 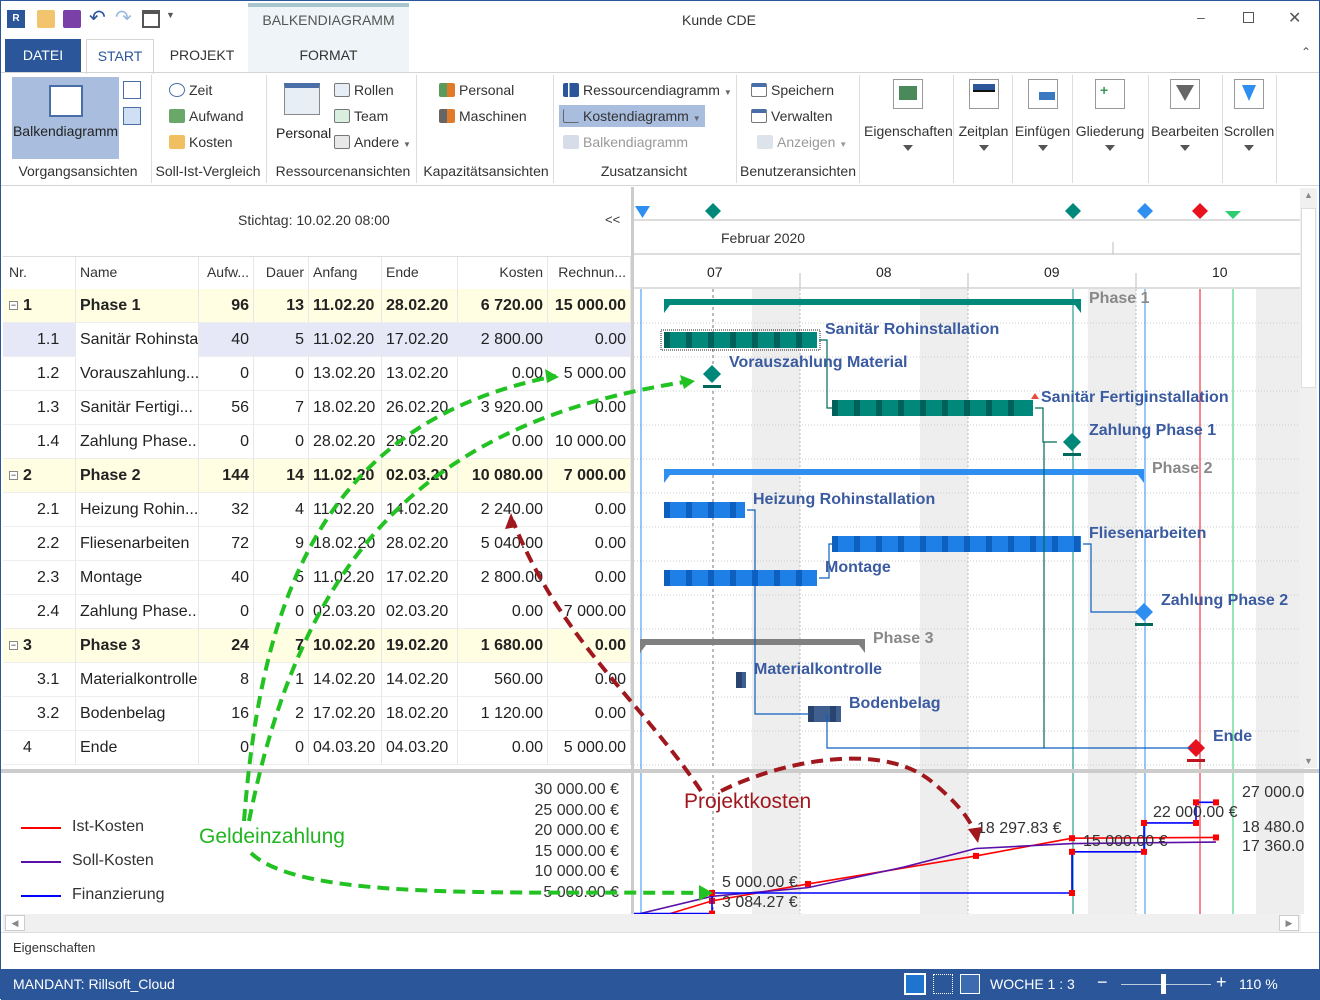 I want to click on legend-label: Finanzierung, so click(x=118, y=894).